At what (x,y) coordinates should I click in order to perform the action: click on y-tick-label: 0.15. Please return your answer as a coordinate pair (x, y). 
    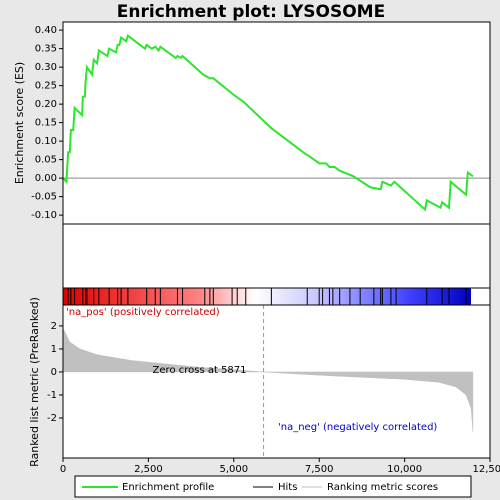
    Looking at the image, I should click on (46, 123).